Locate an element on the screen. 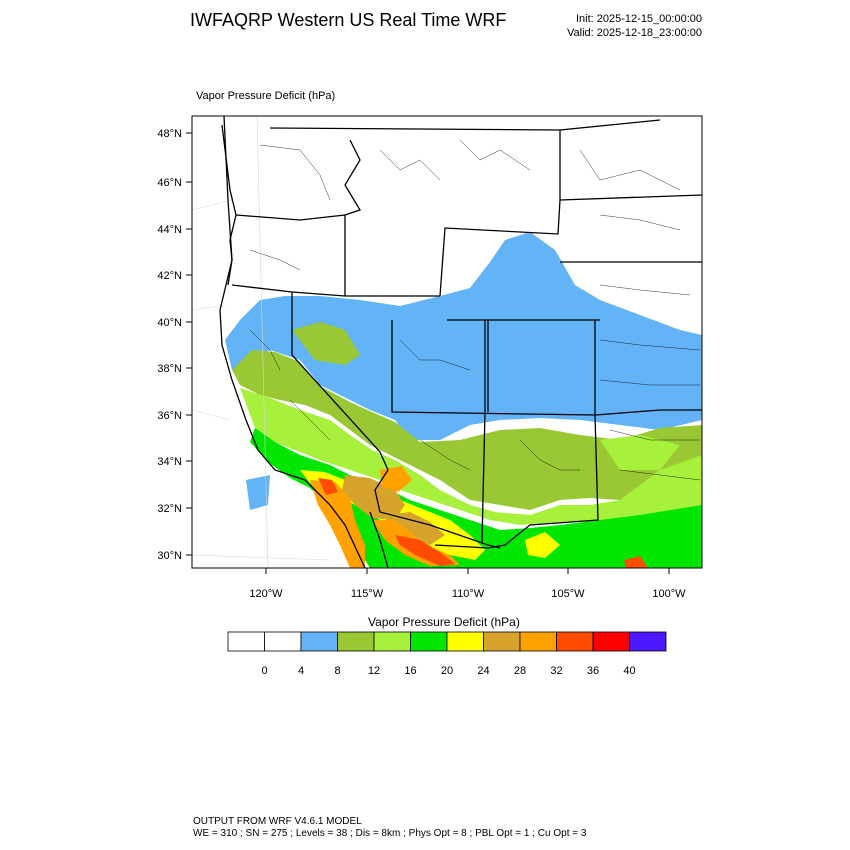 The image size is (850, 850). lat-label: 34°N is located at coordinates (169, 462).